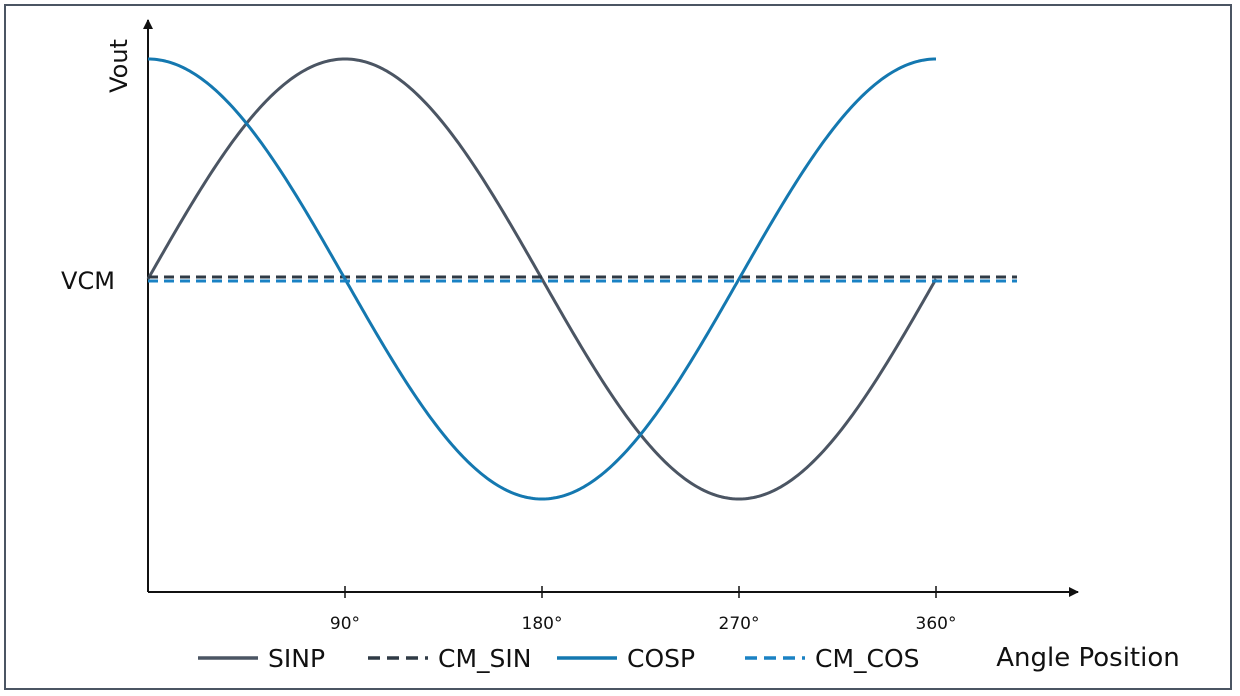  I want to click on legend-label: CM_SIN, so click(484, 658).